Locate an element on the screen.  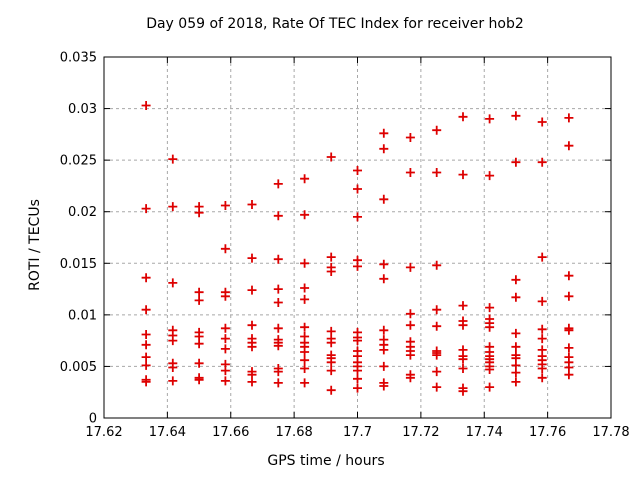
x-tick-label: 17.64 is located at coordinates (167, 432).